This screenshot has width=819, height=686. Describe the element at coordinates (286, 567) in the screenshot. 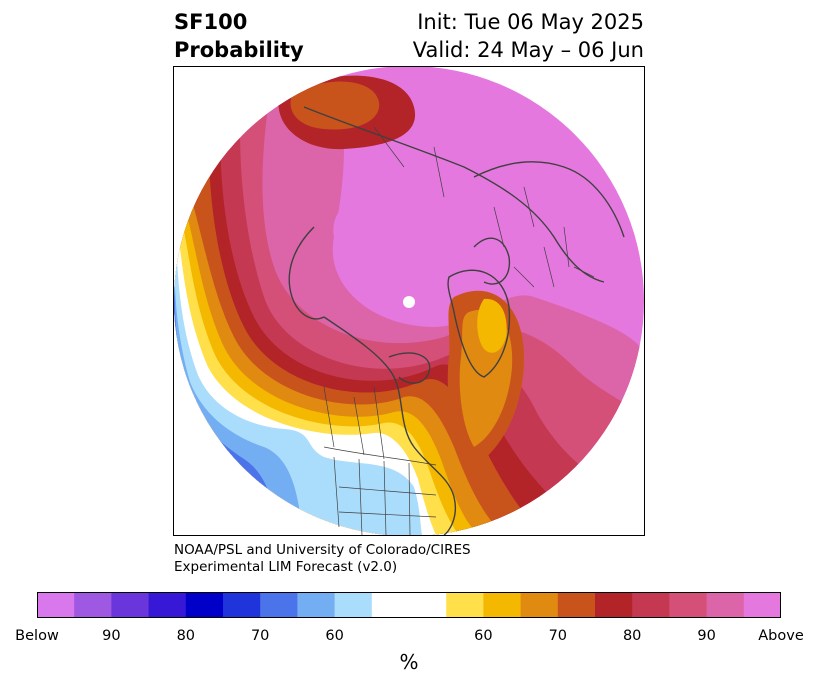

I see `credit-line-2: Experimental LIM Forecast (v2.0)` at that location.